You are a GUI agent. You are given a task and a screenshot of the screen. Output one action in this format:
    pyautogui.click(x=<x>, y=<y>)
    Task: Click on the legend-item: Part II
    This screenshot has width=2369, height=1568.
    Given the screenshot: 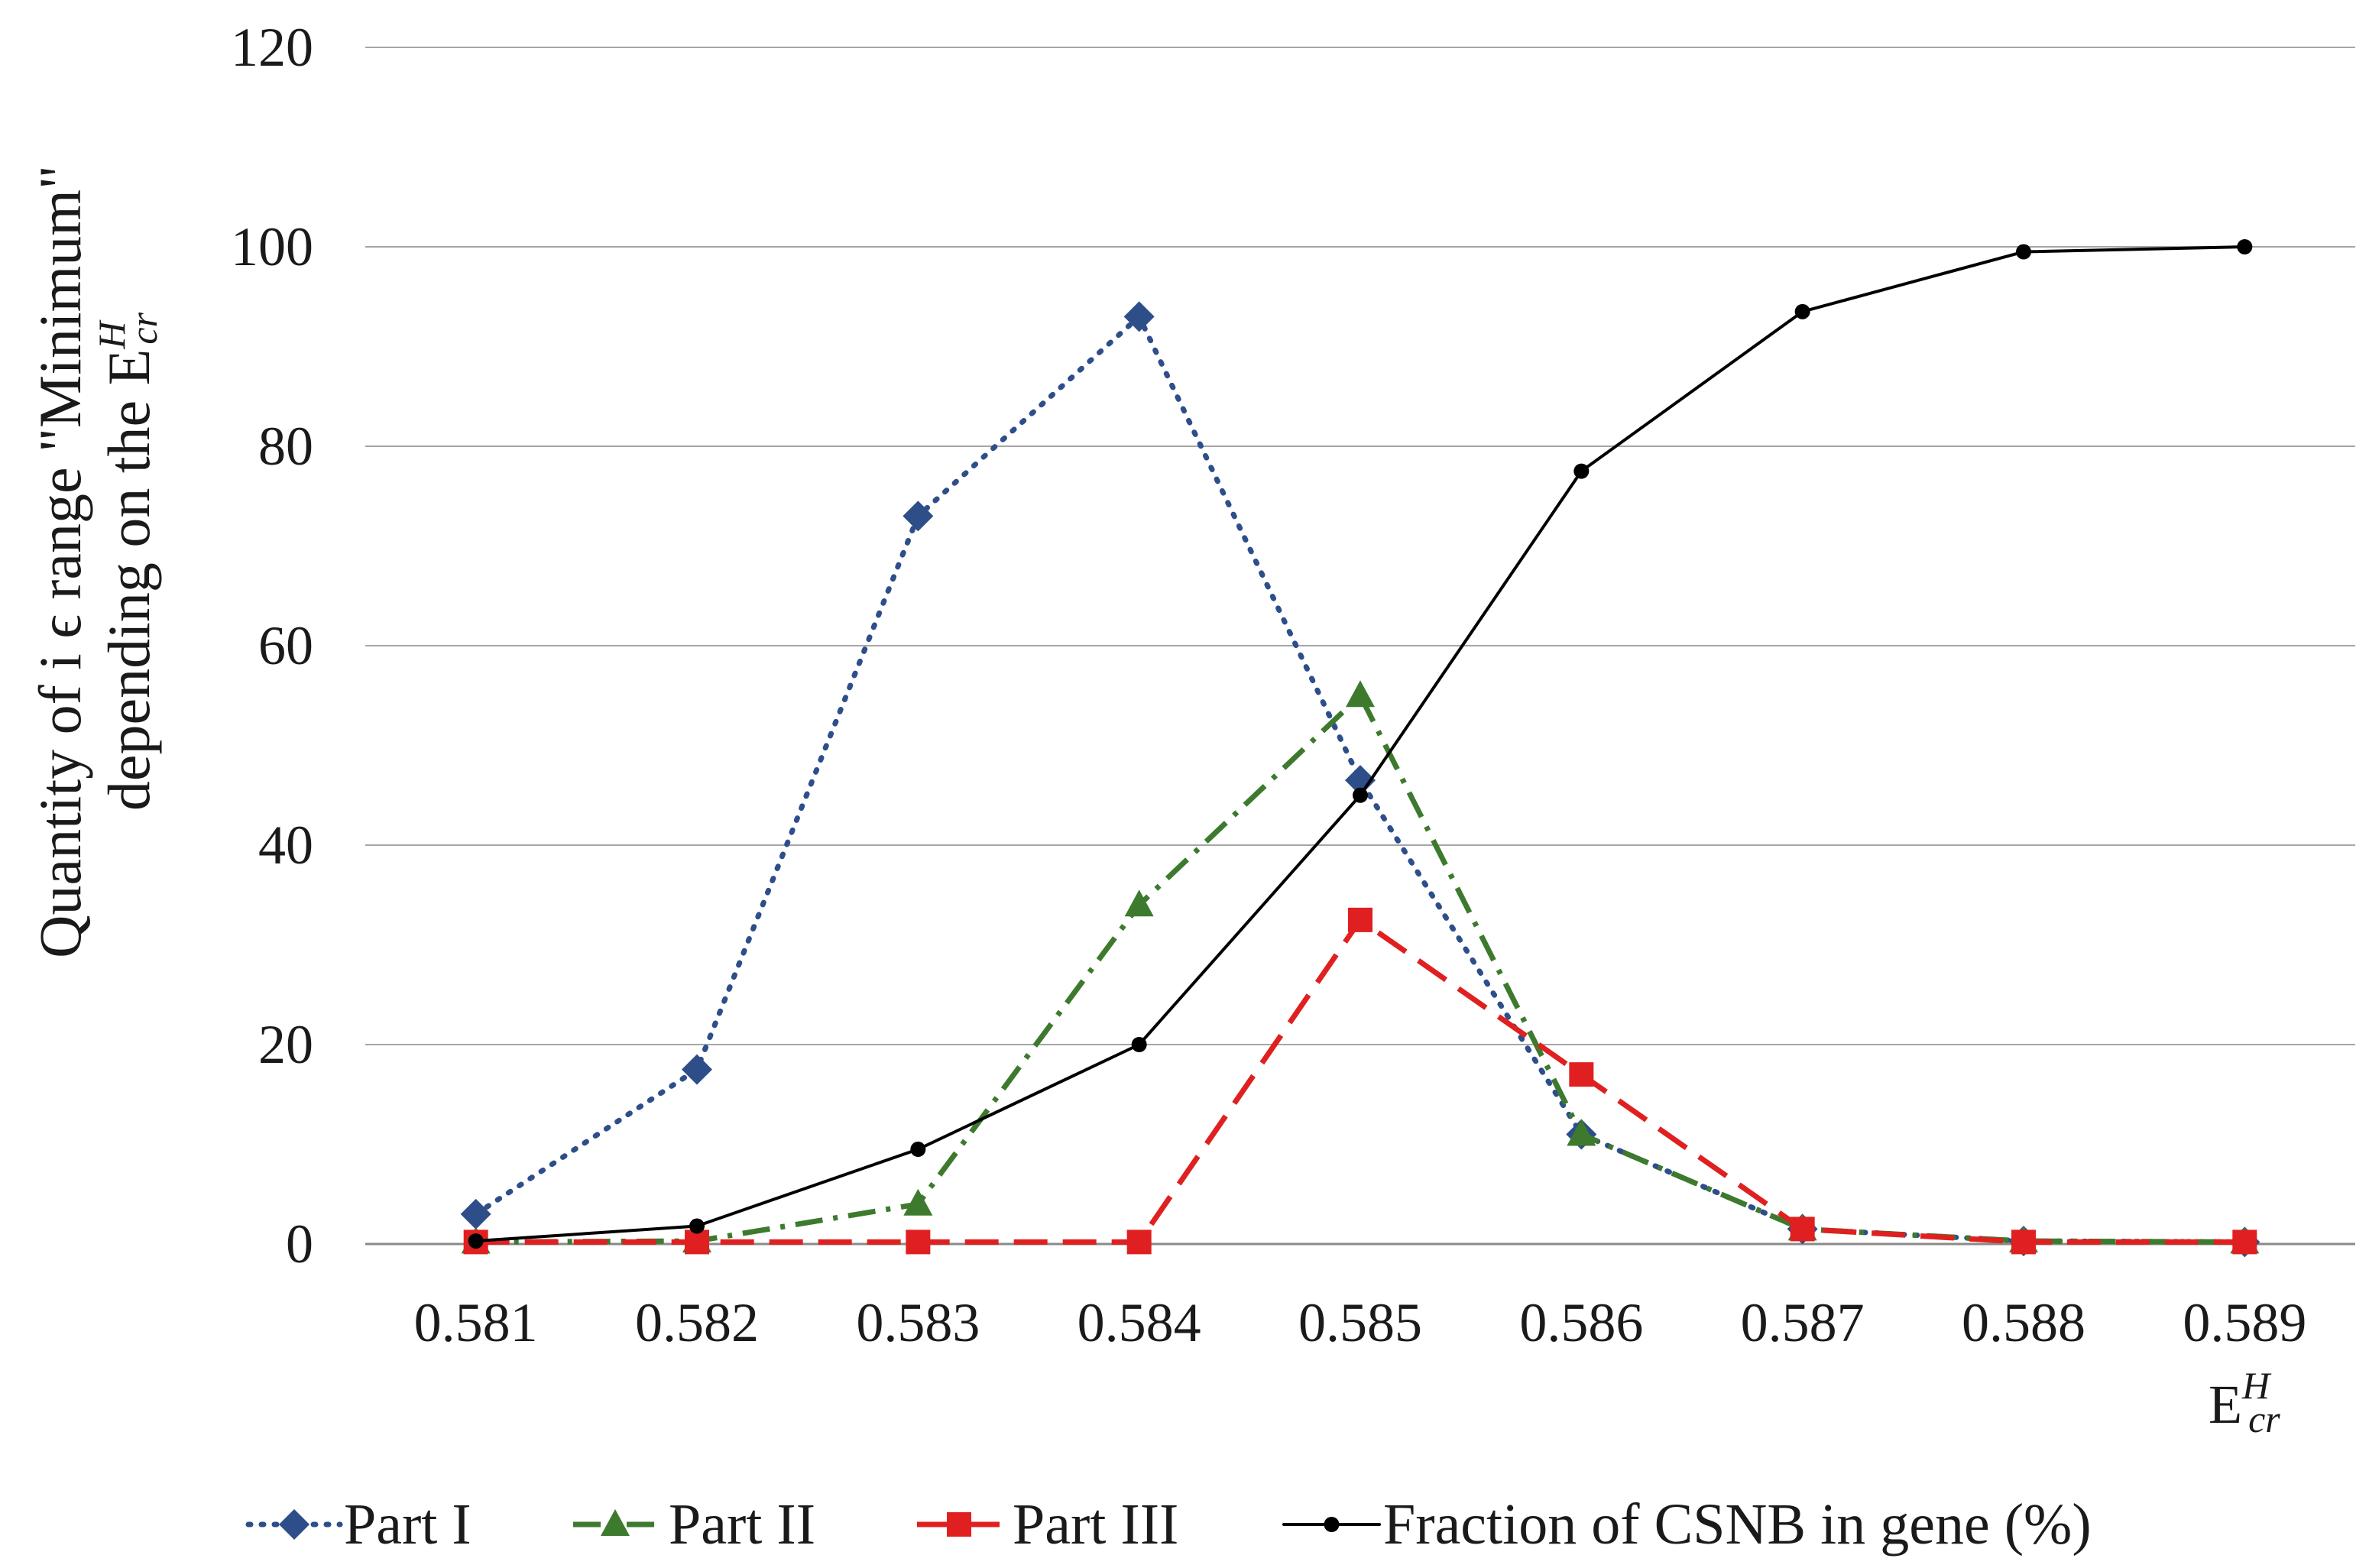 What is the action you would take?
    pyautogui.click(x=694, y=1524)
    